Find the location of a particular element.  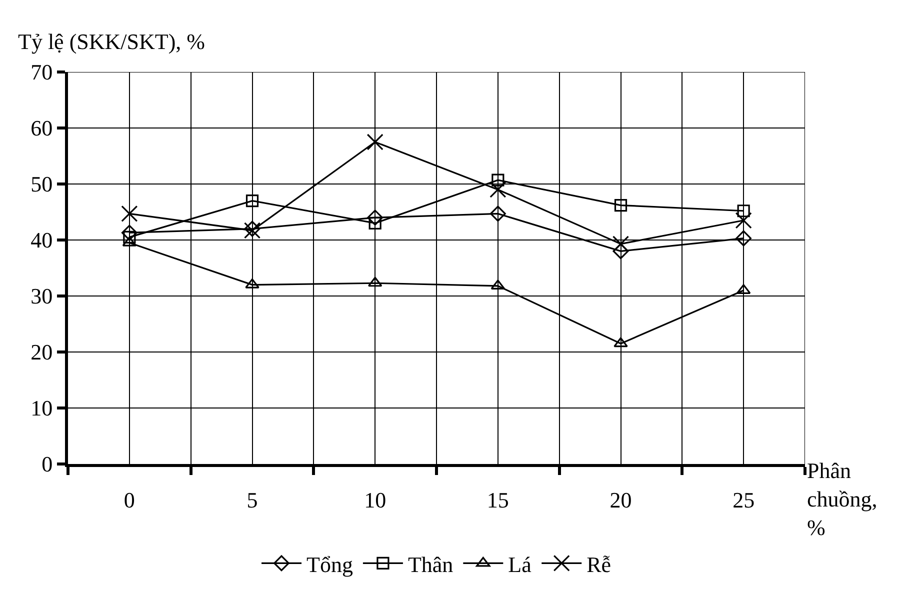

y-tick-label: 40 is located at coordinates (41, 240).